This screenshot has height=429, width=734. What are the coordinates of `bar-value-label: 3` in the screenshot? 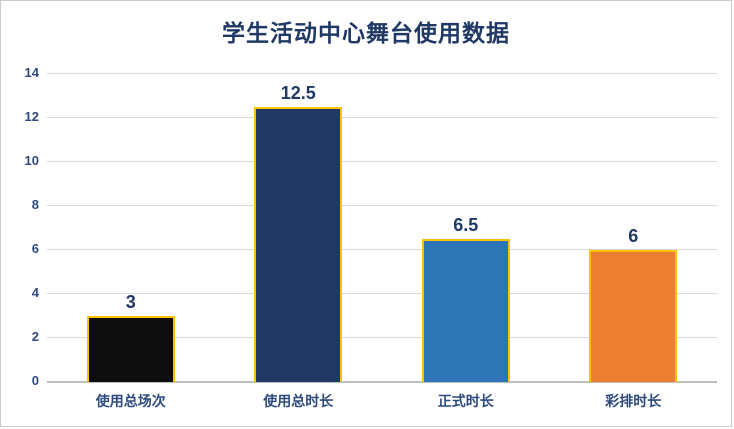 It's located at (130, 302).